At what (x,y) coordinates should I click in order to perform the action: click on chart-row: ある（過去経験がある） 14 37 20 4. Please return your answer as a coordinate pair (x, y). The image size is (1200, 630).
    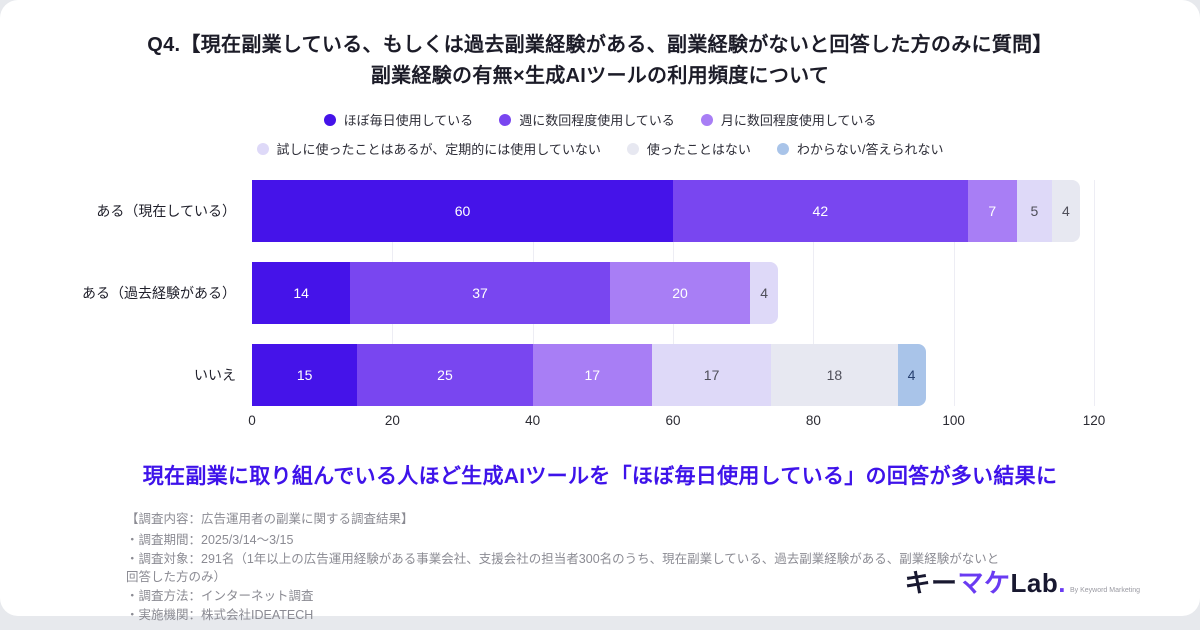
    Looking at the image, I should click on (547, 293).